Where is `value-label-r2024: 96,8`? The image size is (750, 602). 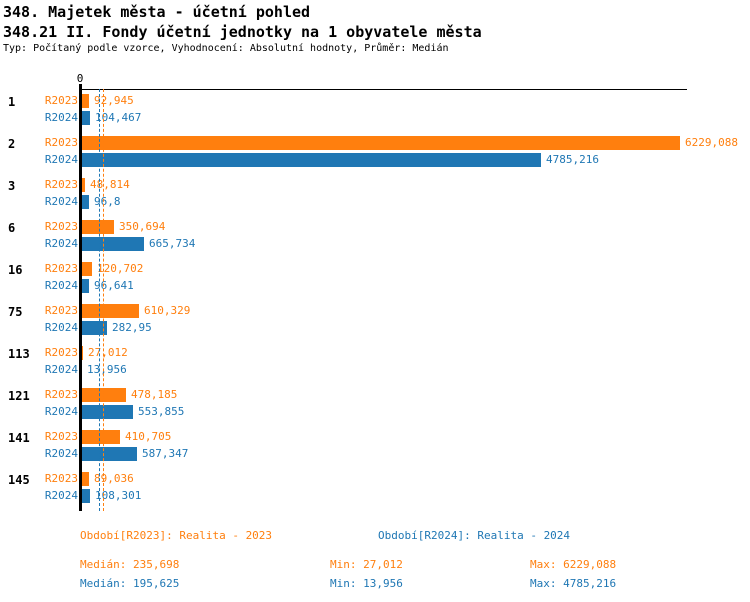
value-label-r2024: 96,8 is located at coordinates (107, 201).